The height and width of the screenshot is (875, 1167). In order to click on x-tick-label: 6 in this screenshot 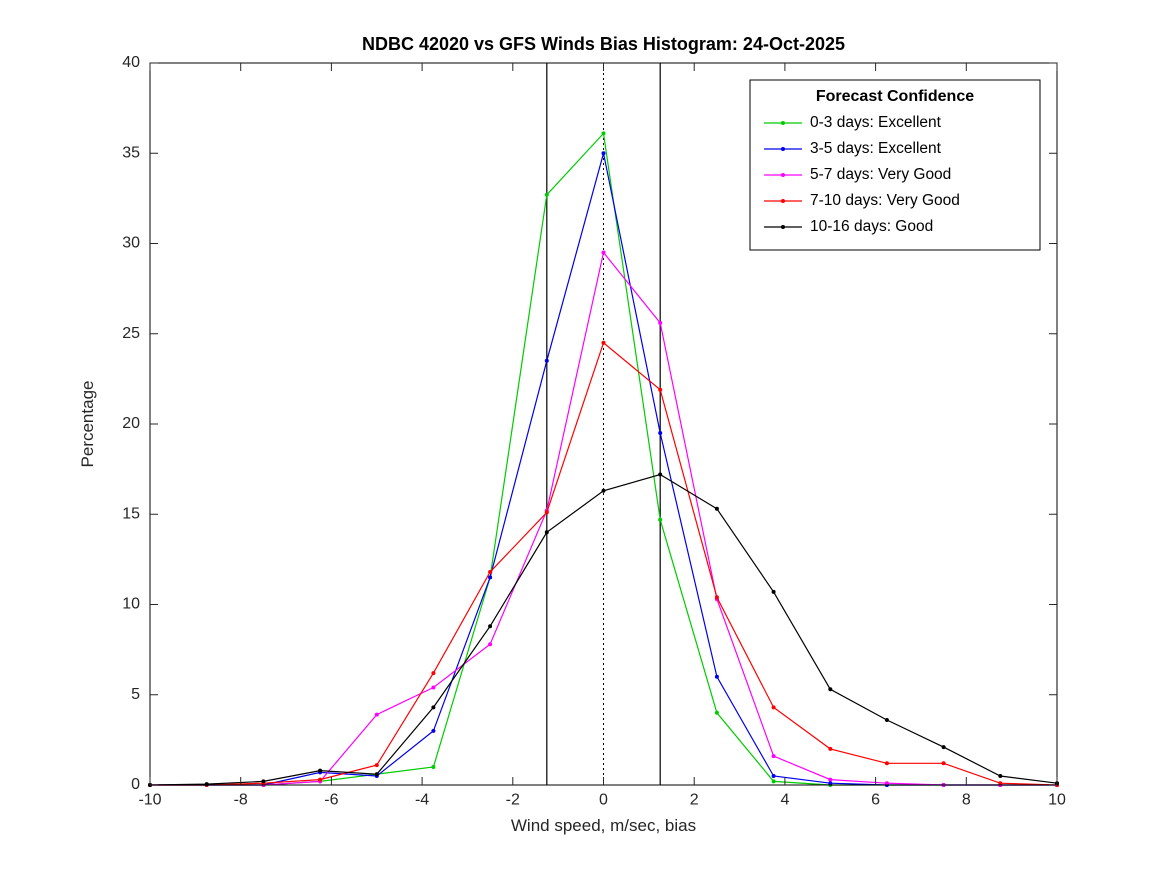, I will do `click(875, 799)`.